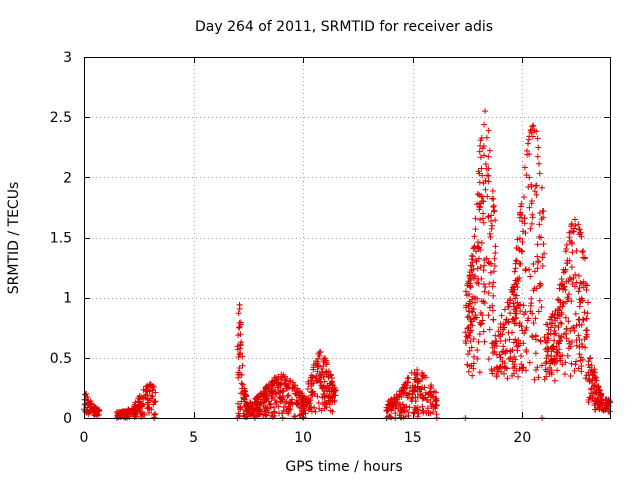  I want to click on y-tick-label: 1, so click(67, 299).